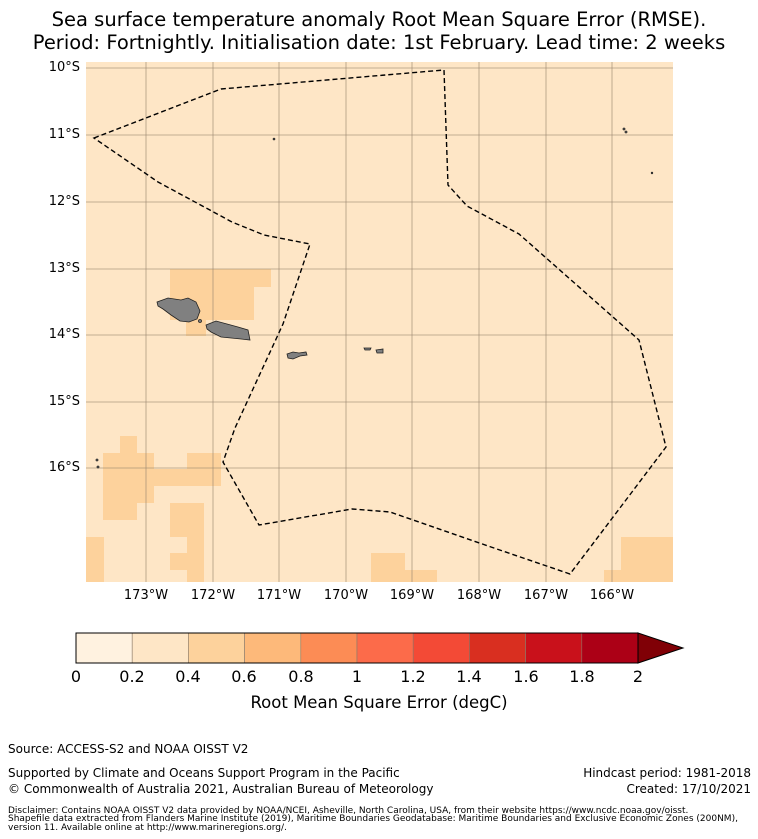  Describe the element at coordinates (413, 676) in the screenshot. I see `colorbar-tick-1.2: 1.2` at that location.